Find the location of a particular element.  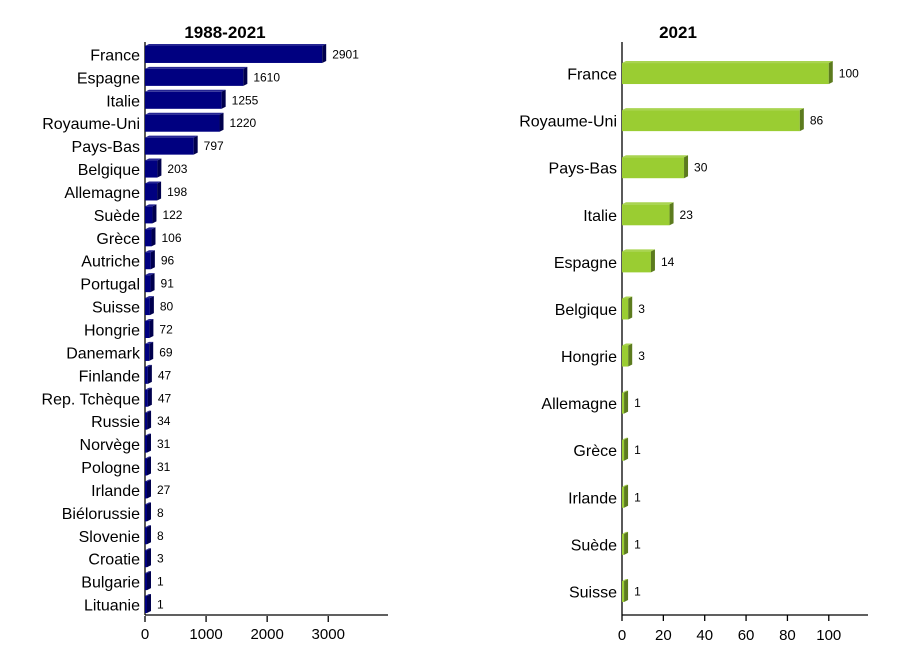

category-label: Pologne is located at coordinates (110, 468).